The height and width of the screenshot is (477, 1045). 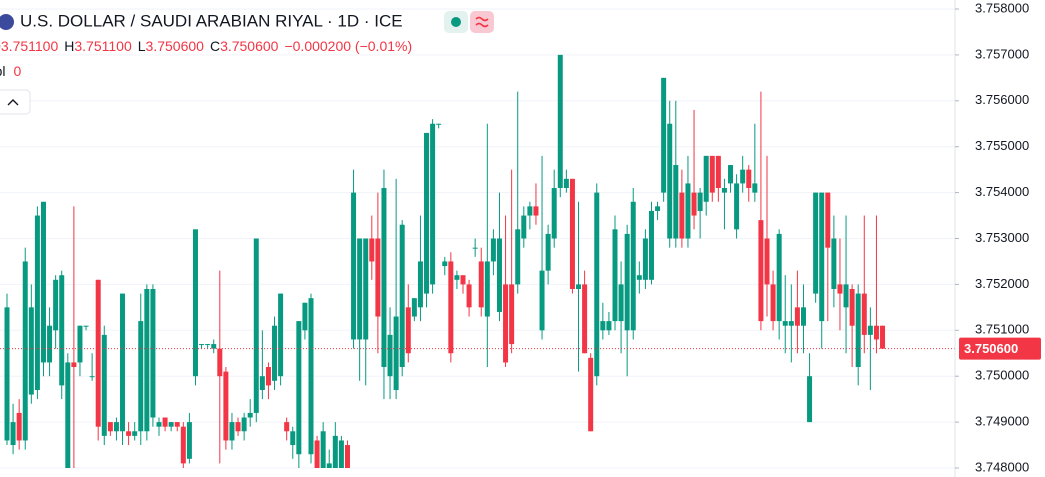 I want to click on delay-icon, so click(x=482, y=22).